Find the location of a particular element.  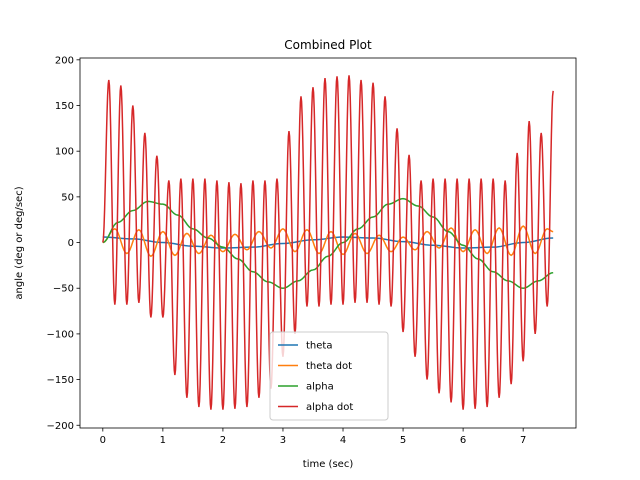

legend-box is located at coordinates (329, 376).